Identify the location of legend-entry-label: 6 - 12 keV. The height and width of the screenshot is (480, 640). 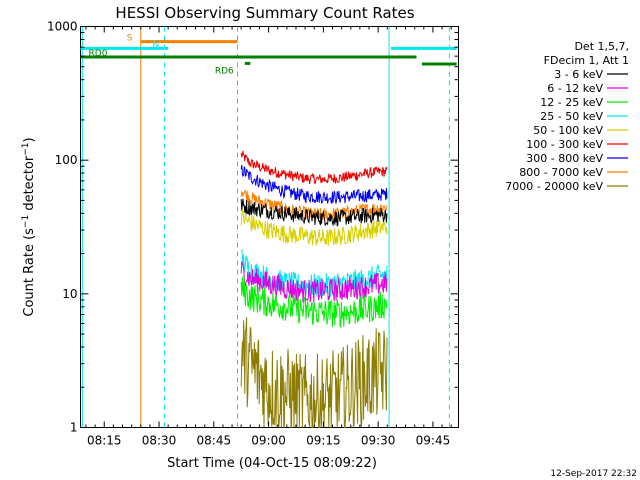
(575, 88).